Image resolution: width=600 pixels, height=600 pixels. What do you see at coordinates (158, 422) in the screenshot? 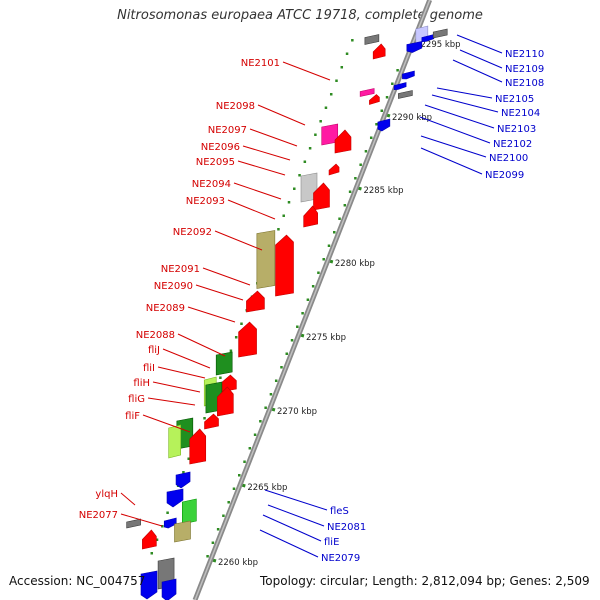
I see `gene-label-left: fliF` at bounding box center [158, 422].